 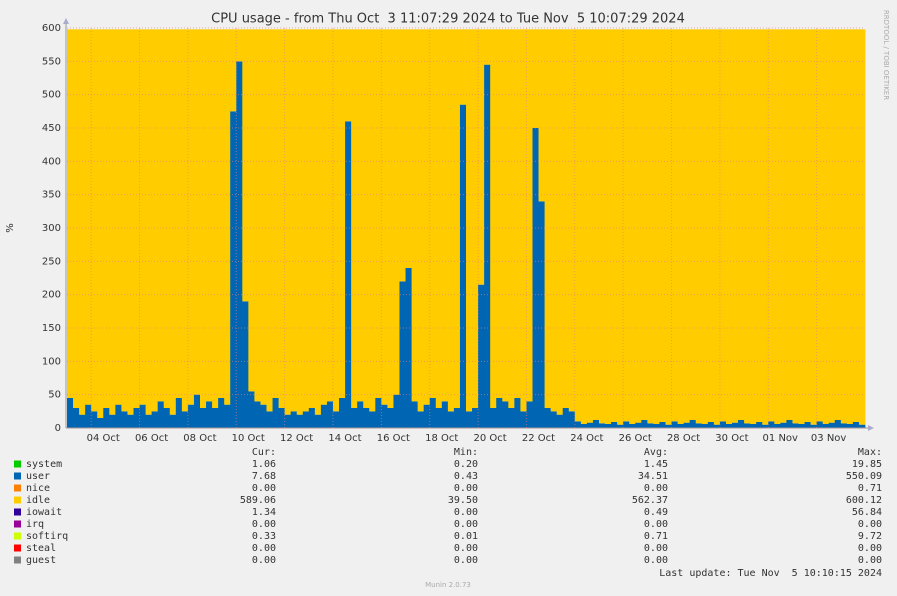 I want to click on x-tick-label: 26 Oct, so click(x=635, y=438).